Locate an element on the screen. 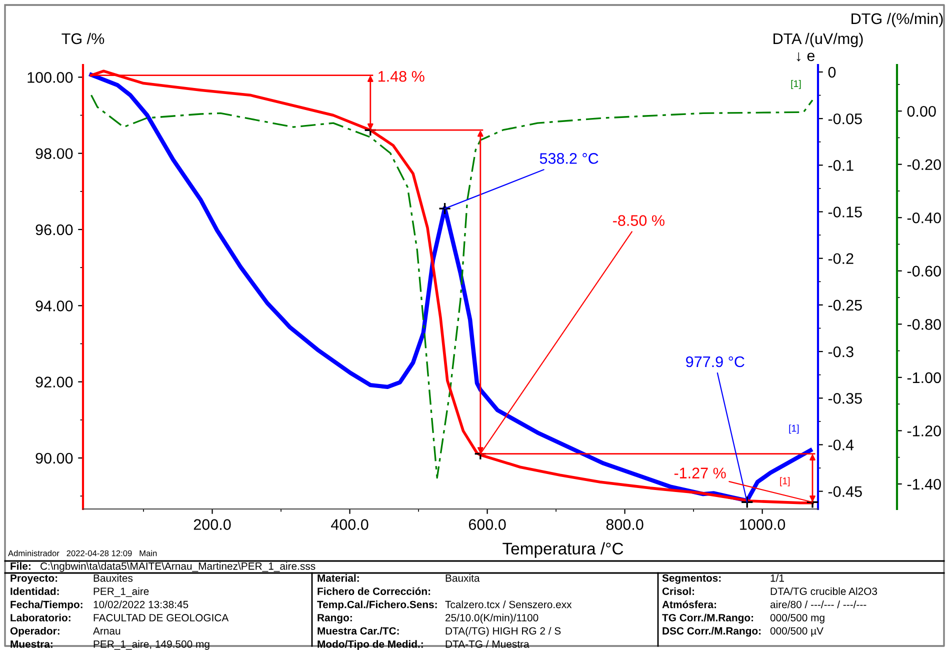 Image resolution: width=949 pixels, height=650 pixels. text: Segmentos: is located at coordinates (691, 579).